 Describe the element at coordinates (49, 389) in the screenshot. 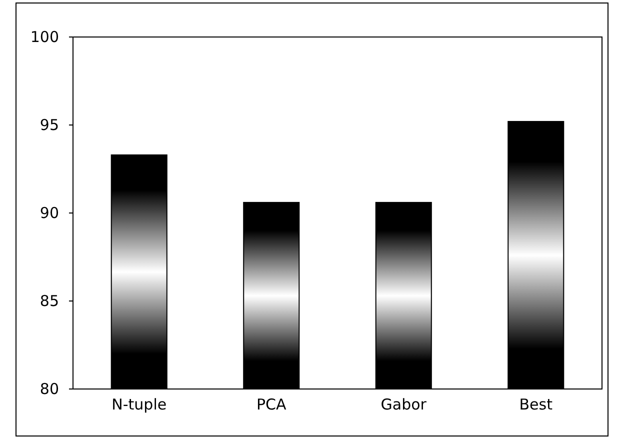

I see `y-tick-label: 80` at that location.